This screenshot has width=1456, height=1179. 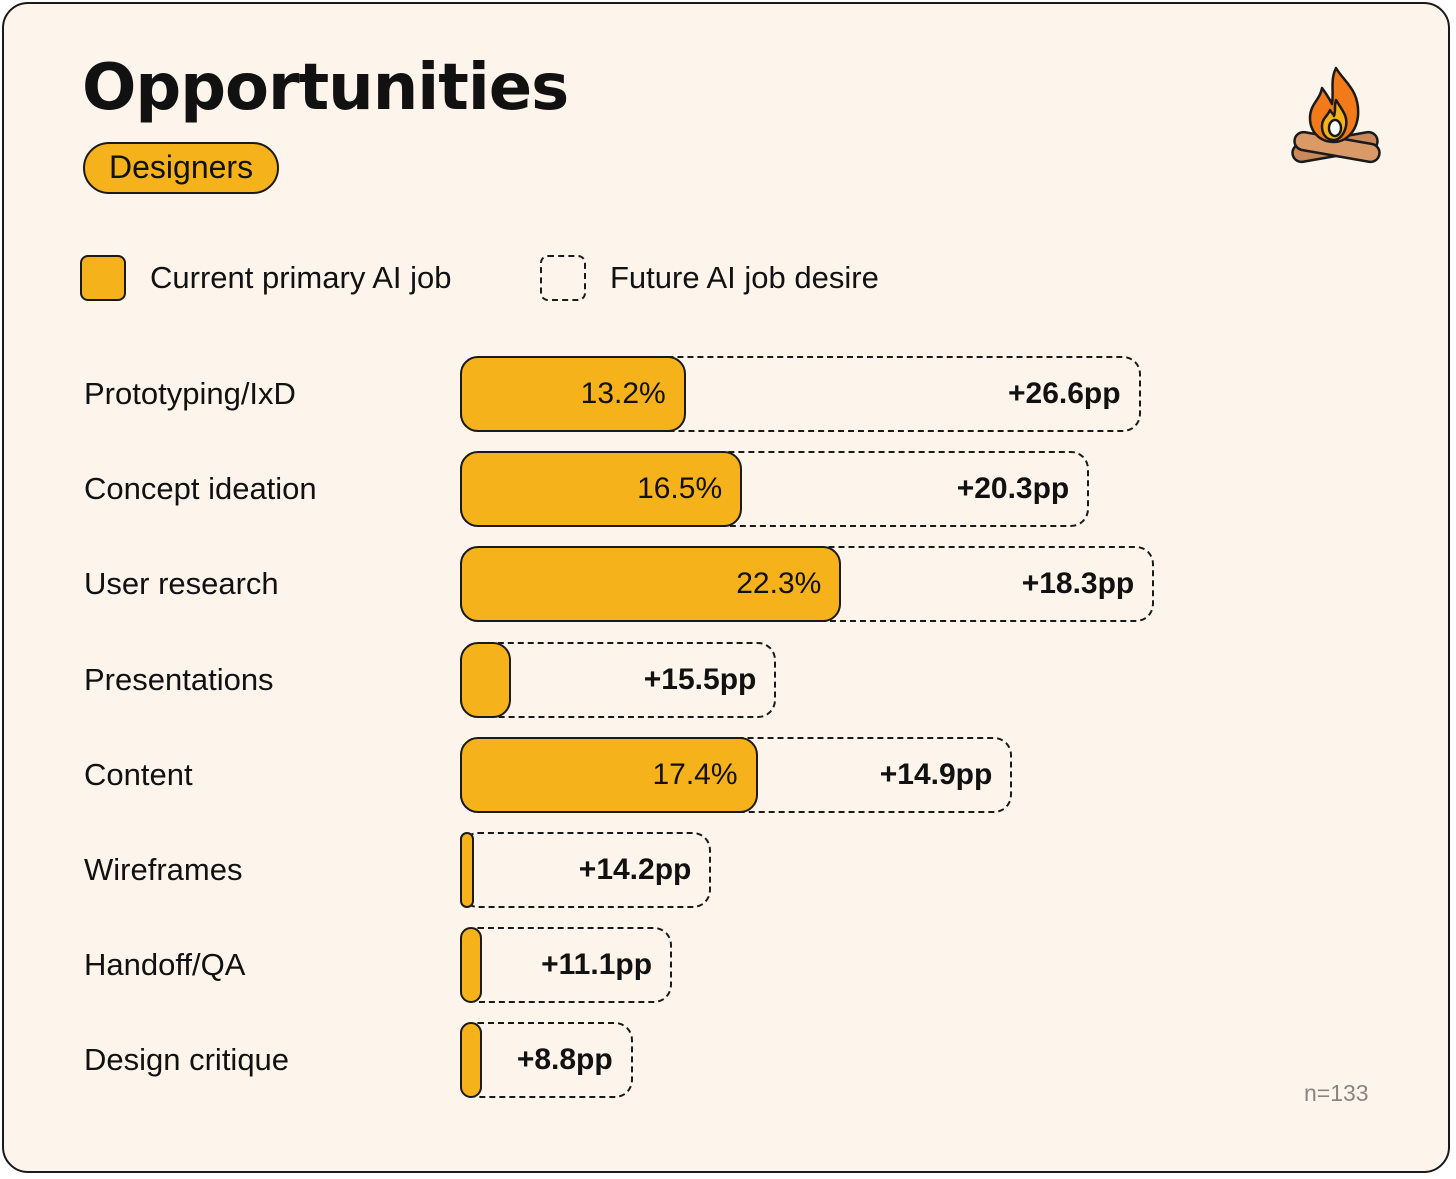 I want to click on legend-label-current: Current primary AI job, so click(x=301, y=277).